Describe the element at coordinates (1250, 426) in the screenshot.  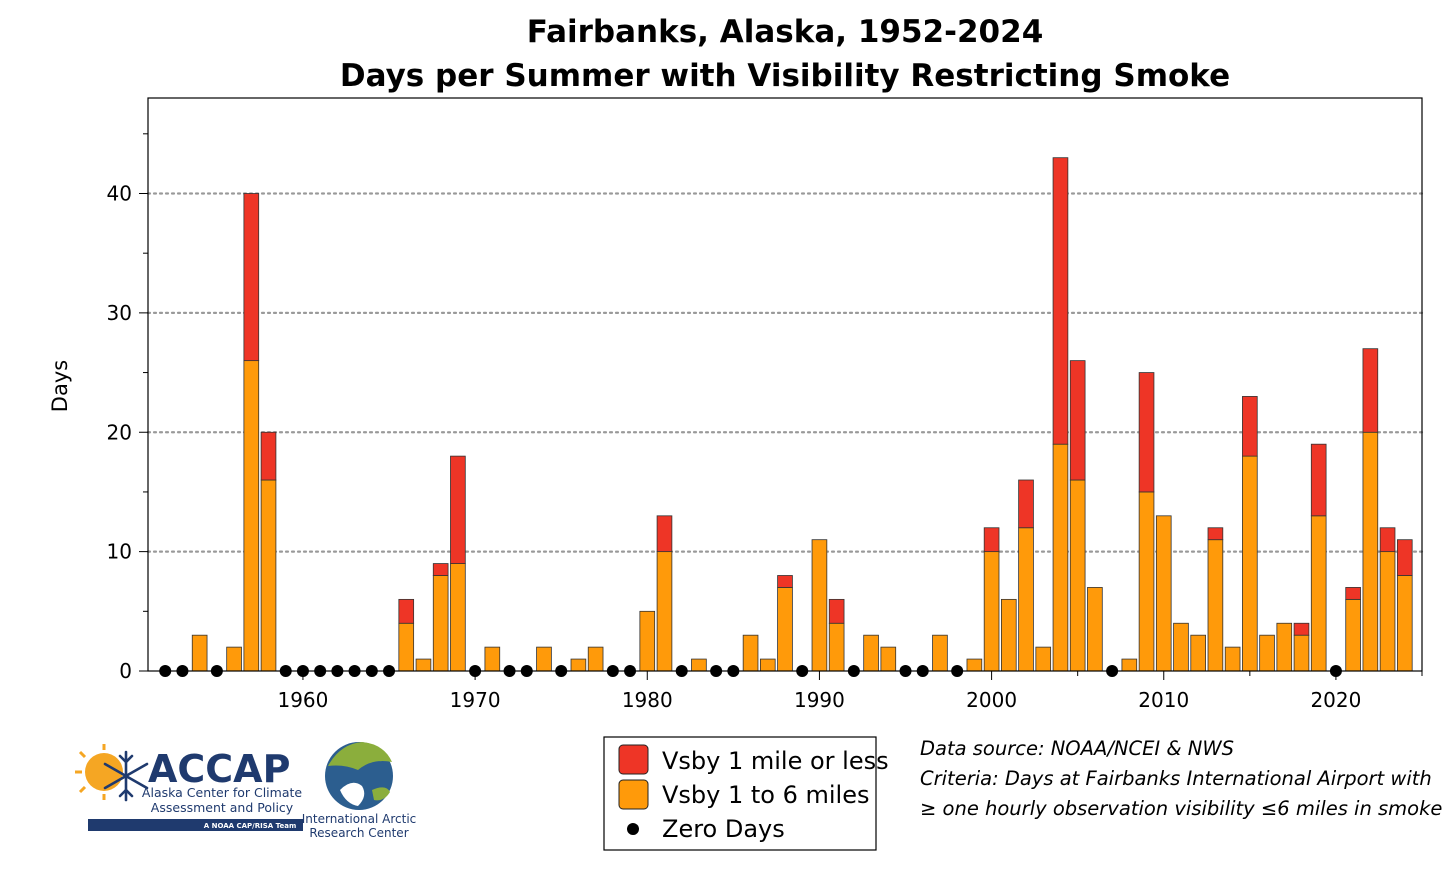
I see `bar-1orless-2015` at that location.